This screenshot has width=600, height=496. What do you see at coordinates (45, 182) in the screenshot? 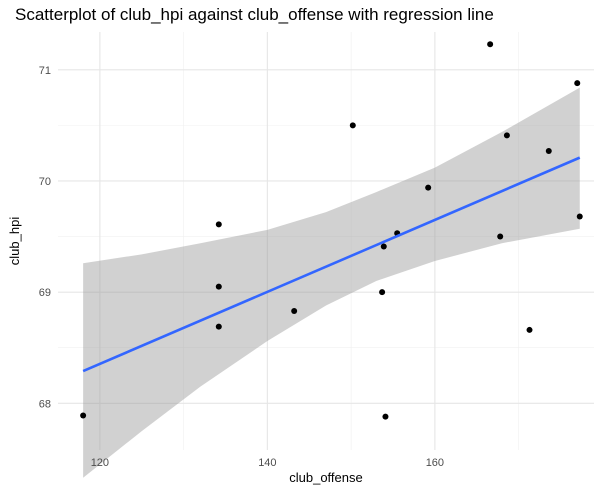
I see `y-tick-label: 70` at bounding box center [45, 182].